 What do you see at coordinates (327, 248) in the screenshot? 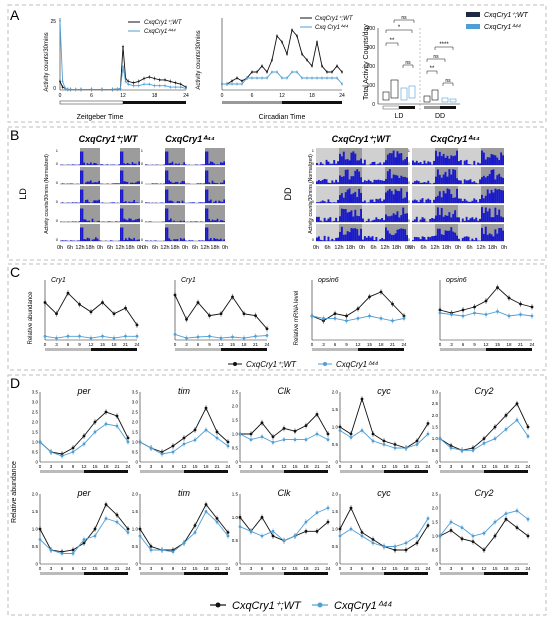
I see `actogram-xtick: 6h` at bounding box center [327, 248].